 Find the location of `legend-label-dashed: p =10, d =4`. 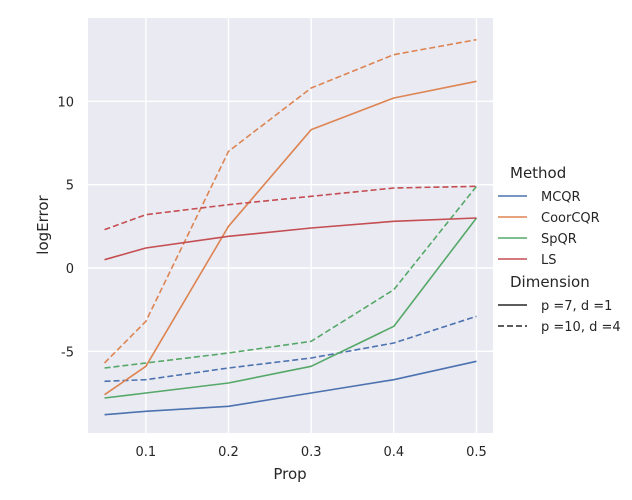

legend-label-dashed: p =10, d =4 is located at coordinates (581, 327).